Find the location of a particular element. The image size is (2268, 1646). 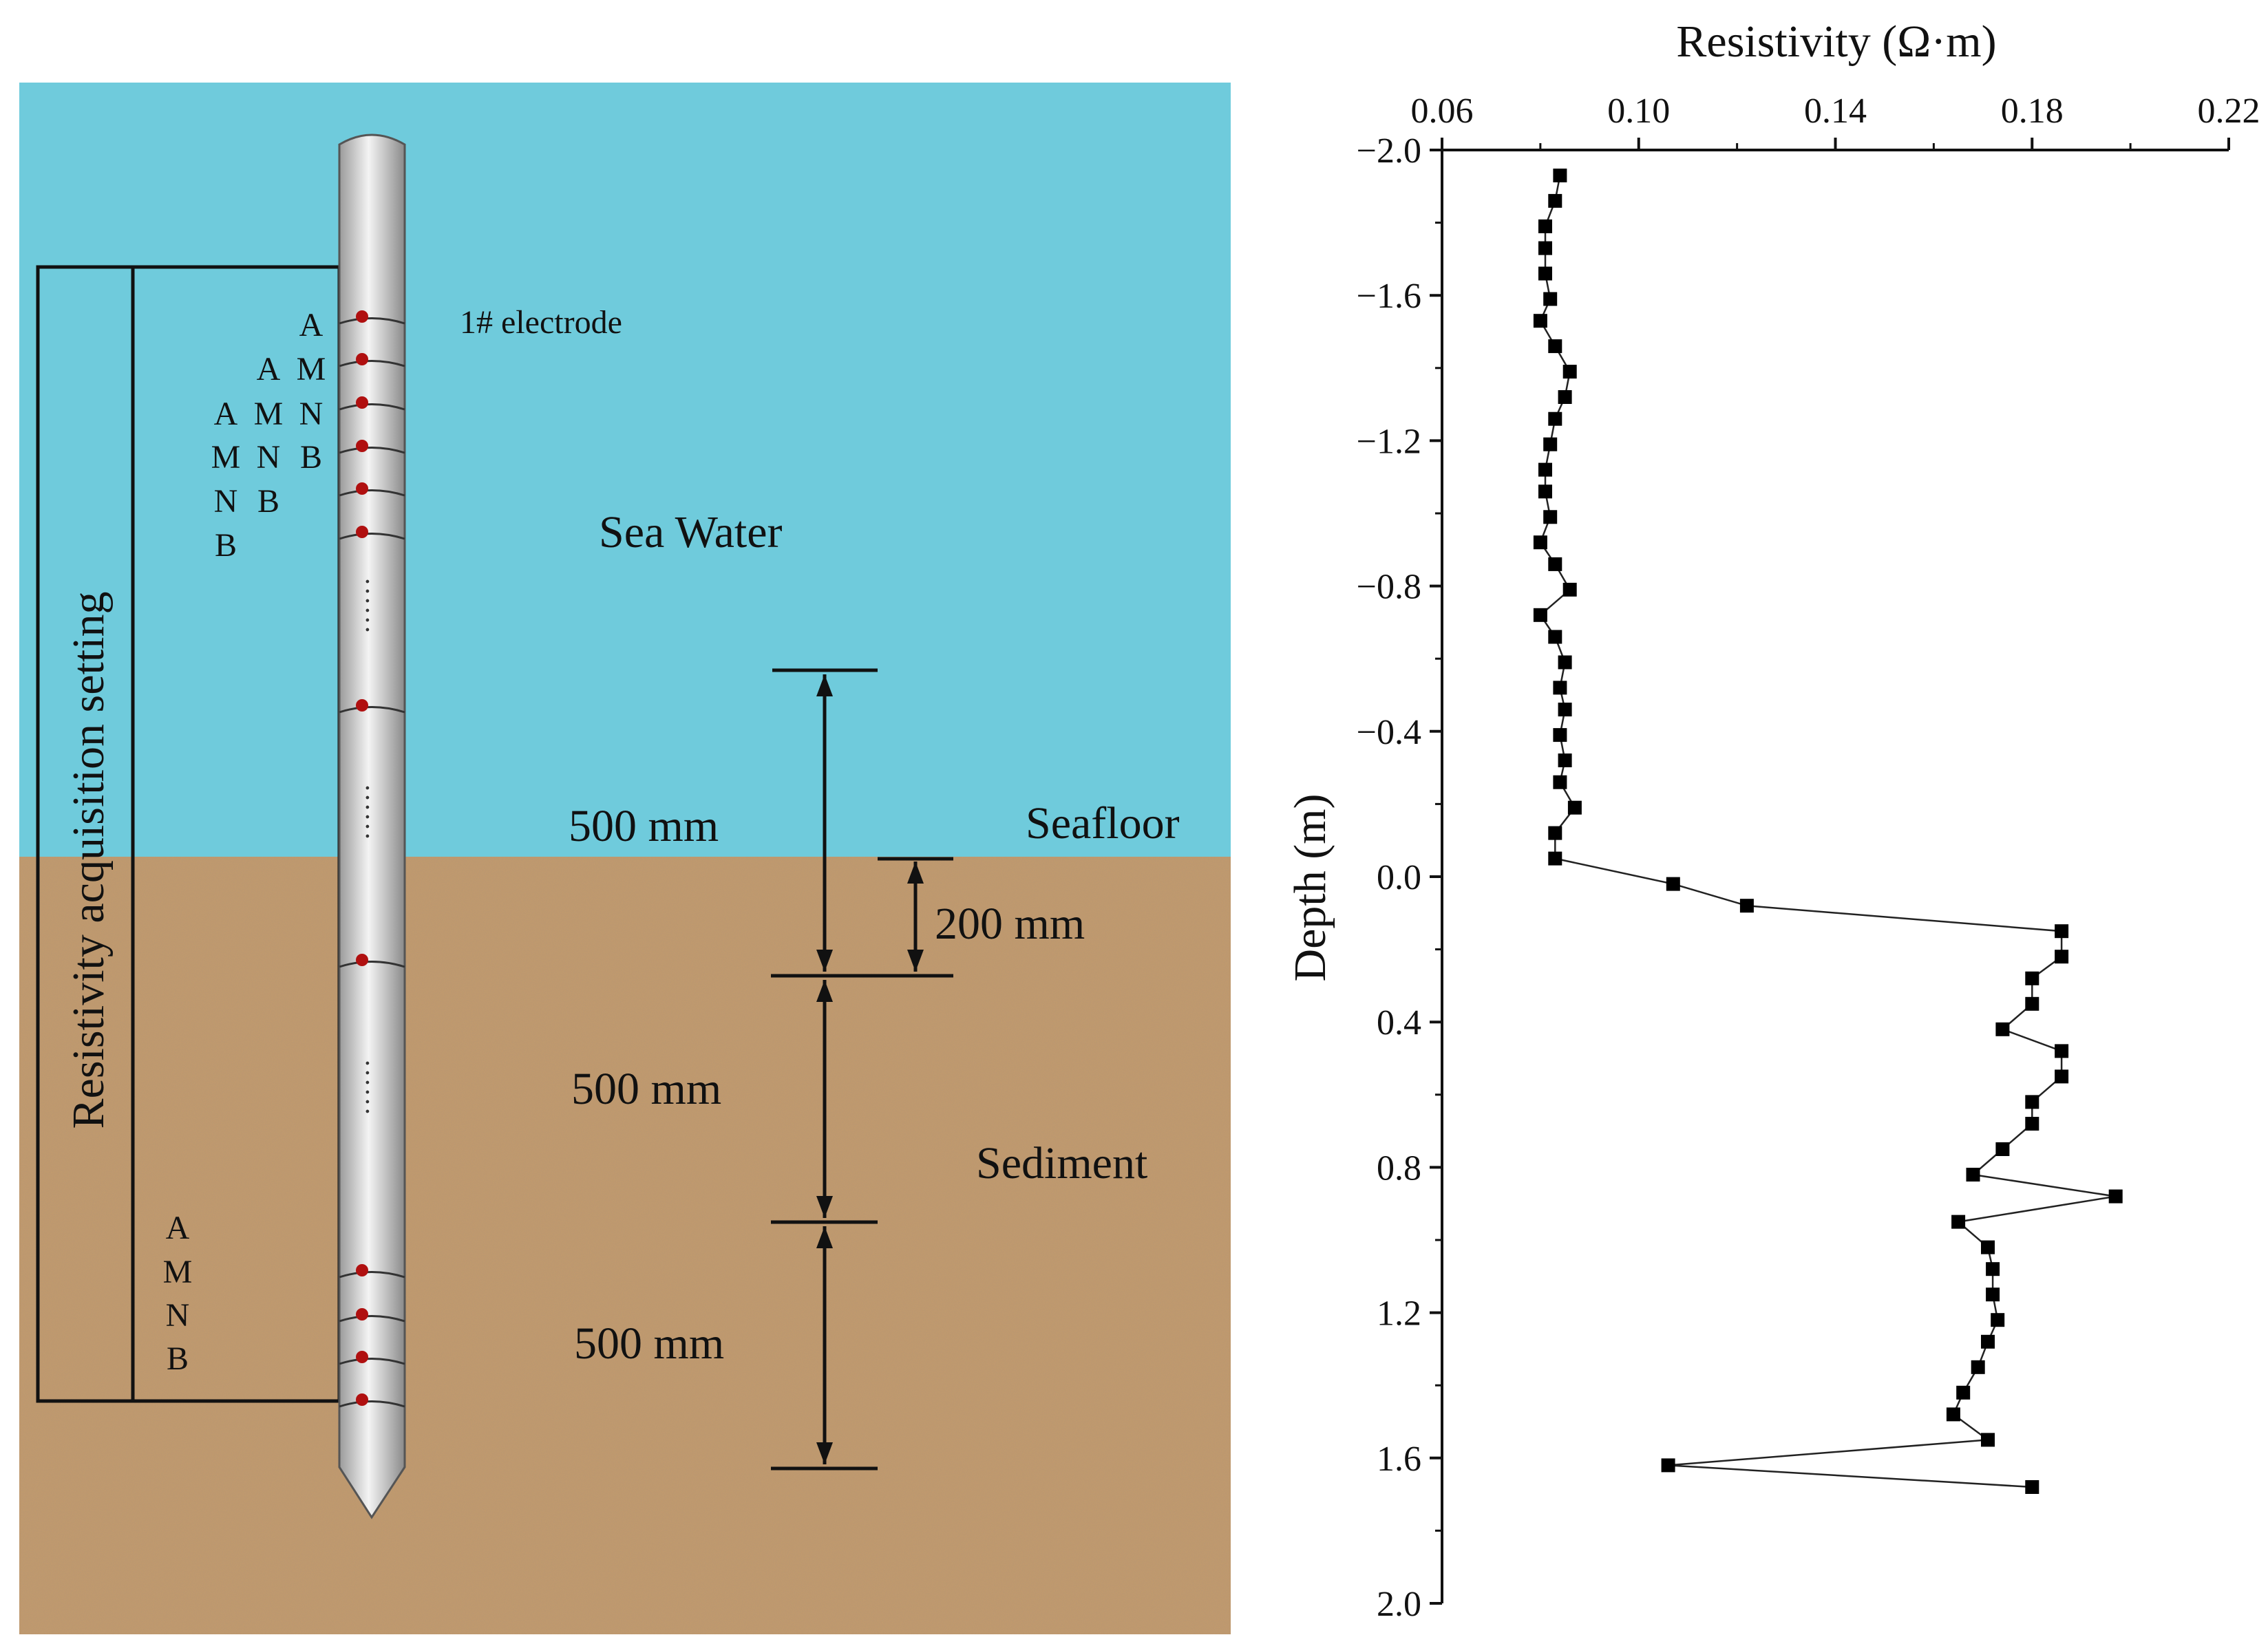

electrode-letters: A A M A M N M N B N B B is located at coordinates (268, 436).